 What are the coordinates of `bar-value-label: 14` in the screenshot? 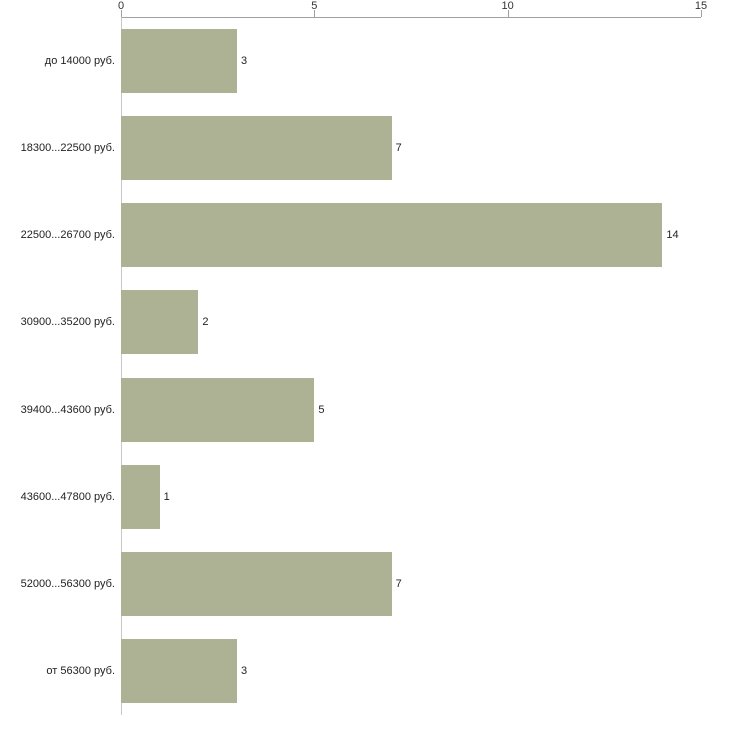 It's located at (672, 235).